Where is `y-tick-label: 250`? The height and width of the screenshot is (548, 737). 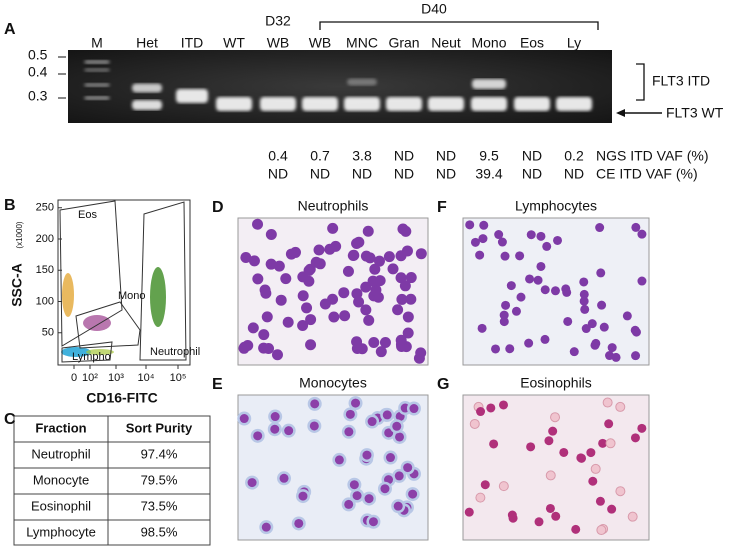 y-tick-label: 250 is located at coordinates (45, 208).